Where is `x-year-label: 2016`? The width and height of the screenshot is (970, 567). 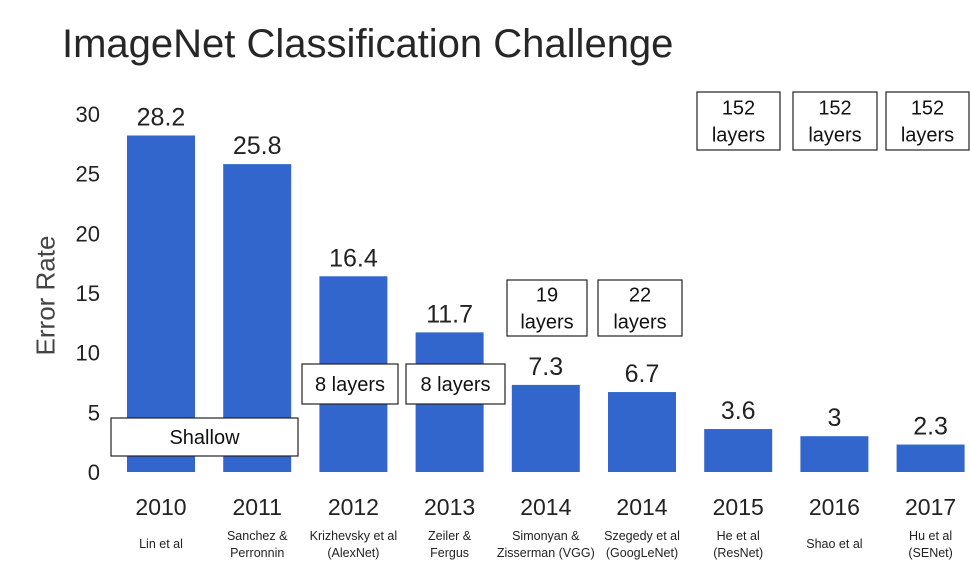
x-year-label: 2016 is located at coordinates (834, 507).